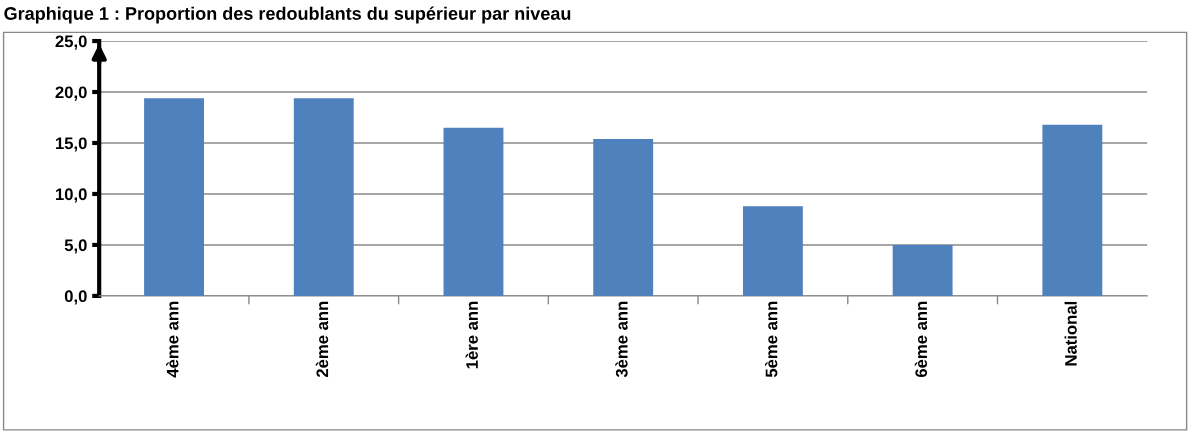 The width and height of the screenshot is (1195, 432). Describe the element at coordinates (471, 335) in the screenshot. I see `x-tick-label: 1ère ann` at that location.